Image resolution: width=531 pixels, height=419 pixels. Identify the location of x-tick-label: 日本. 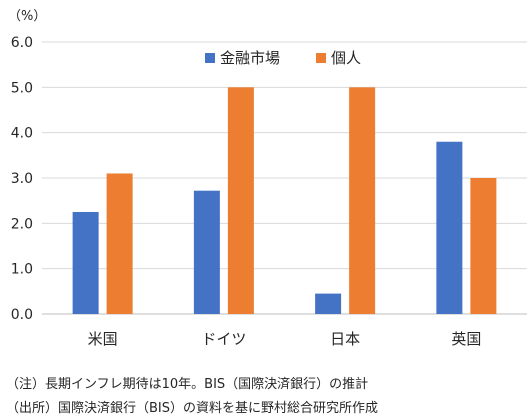
(345, 339).